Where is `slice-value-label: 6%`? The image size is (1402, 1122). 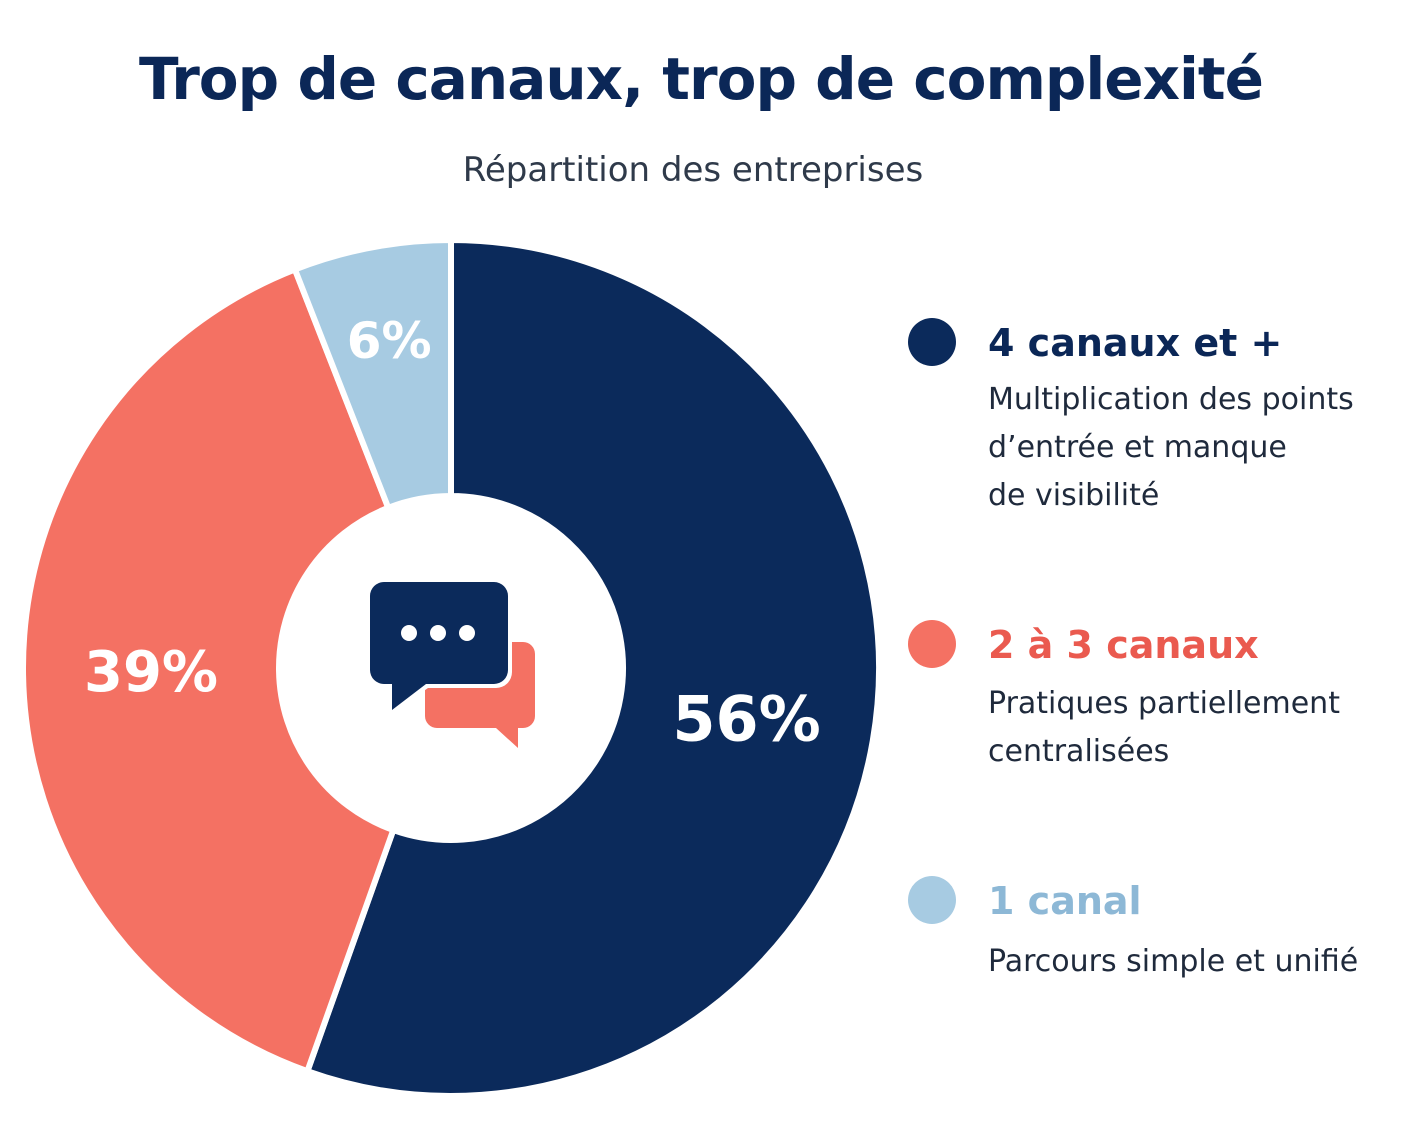
slice-value-label: 6% is located at coordinates (389, 341).